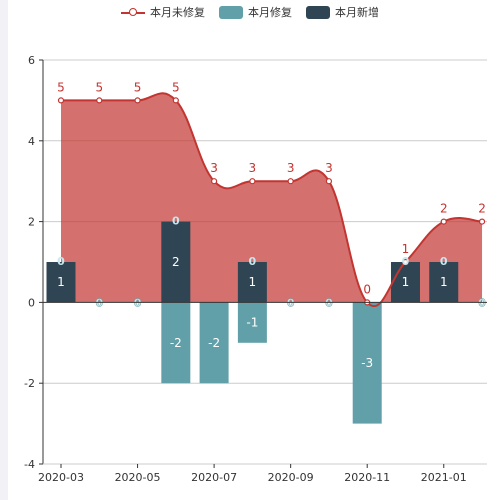  I want to click on x-tick-label: 2020-05, so click(138, 477).